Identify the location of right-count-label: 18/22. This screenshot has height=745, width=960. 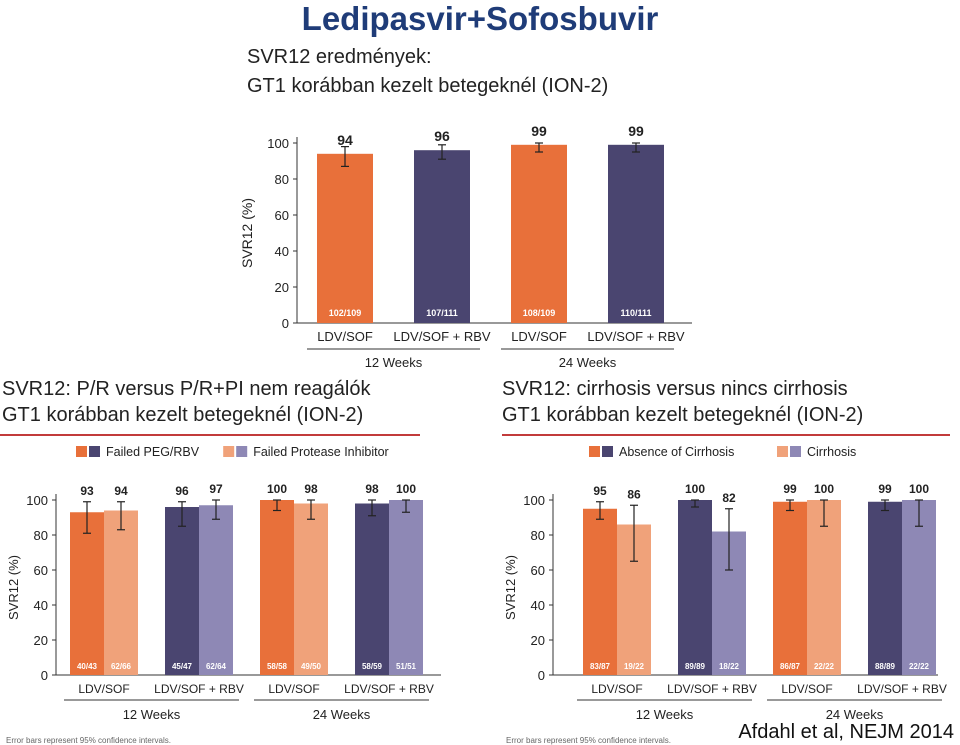
(729, 666).